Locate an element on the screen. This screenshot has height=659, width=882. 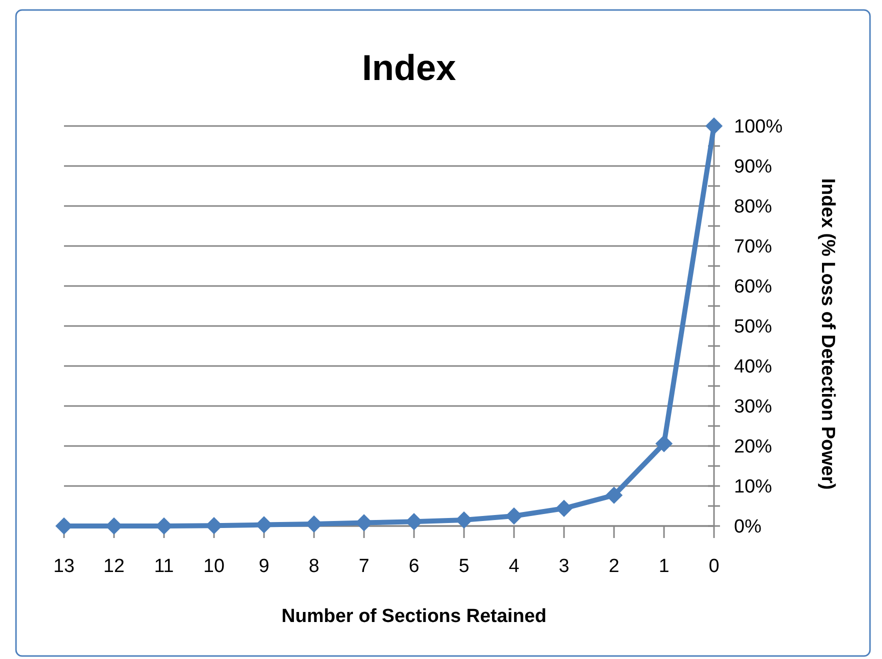
chart-title: Index is located at coordinates (409, 67).